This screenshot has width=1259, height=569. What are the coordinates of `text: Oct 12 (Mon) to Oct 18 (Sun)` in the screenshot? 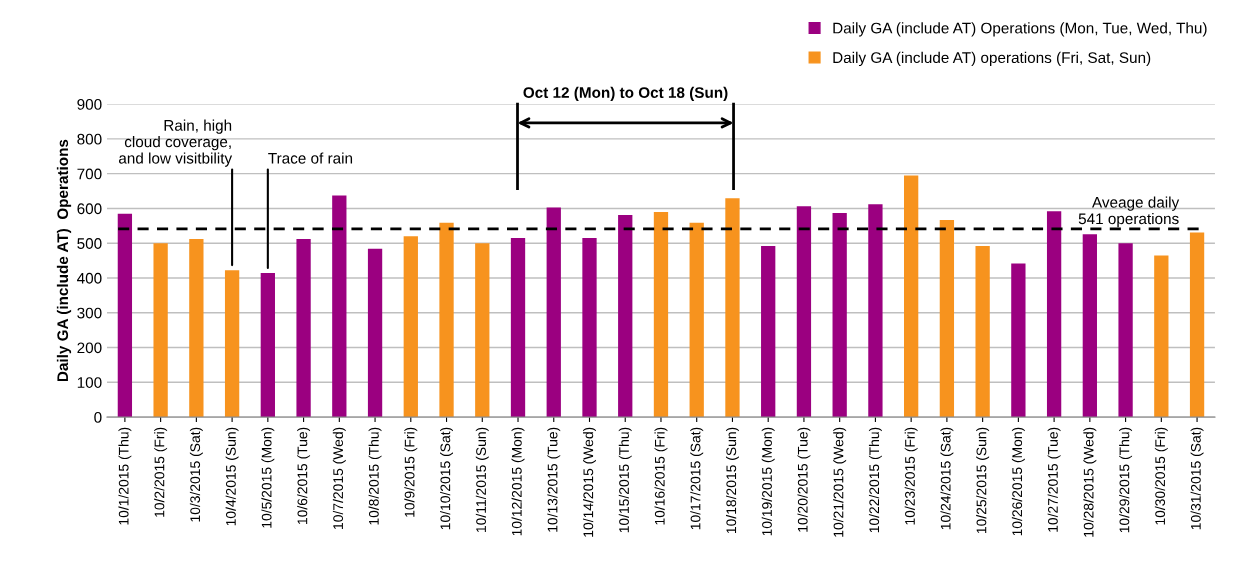 It's located at (625, 93).